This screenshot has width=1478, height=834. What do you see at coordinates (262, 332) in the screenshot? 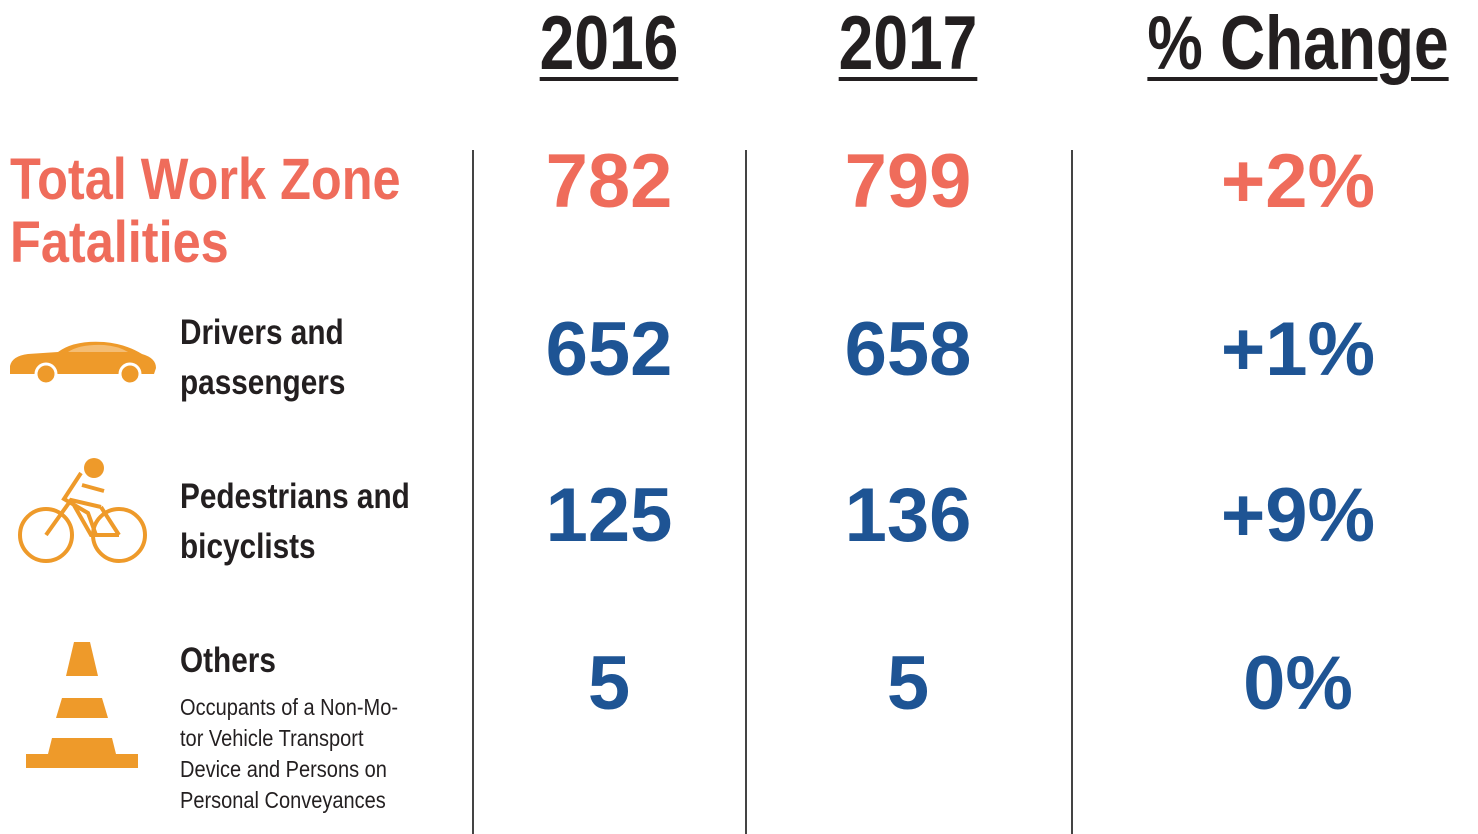
I see `row-label: Drivers and` at bounding box center [262, 332].